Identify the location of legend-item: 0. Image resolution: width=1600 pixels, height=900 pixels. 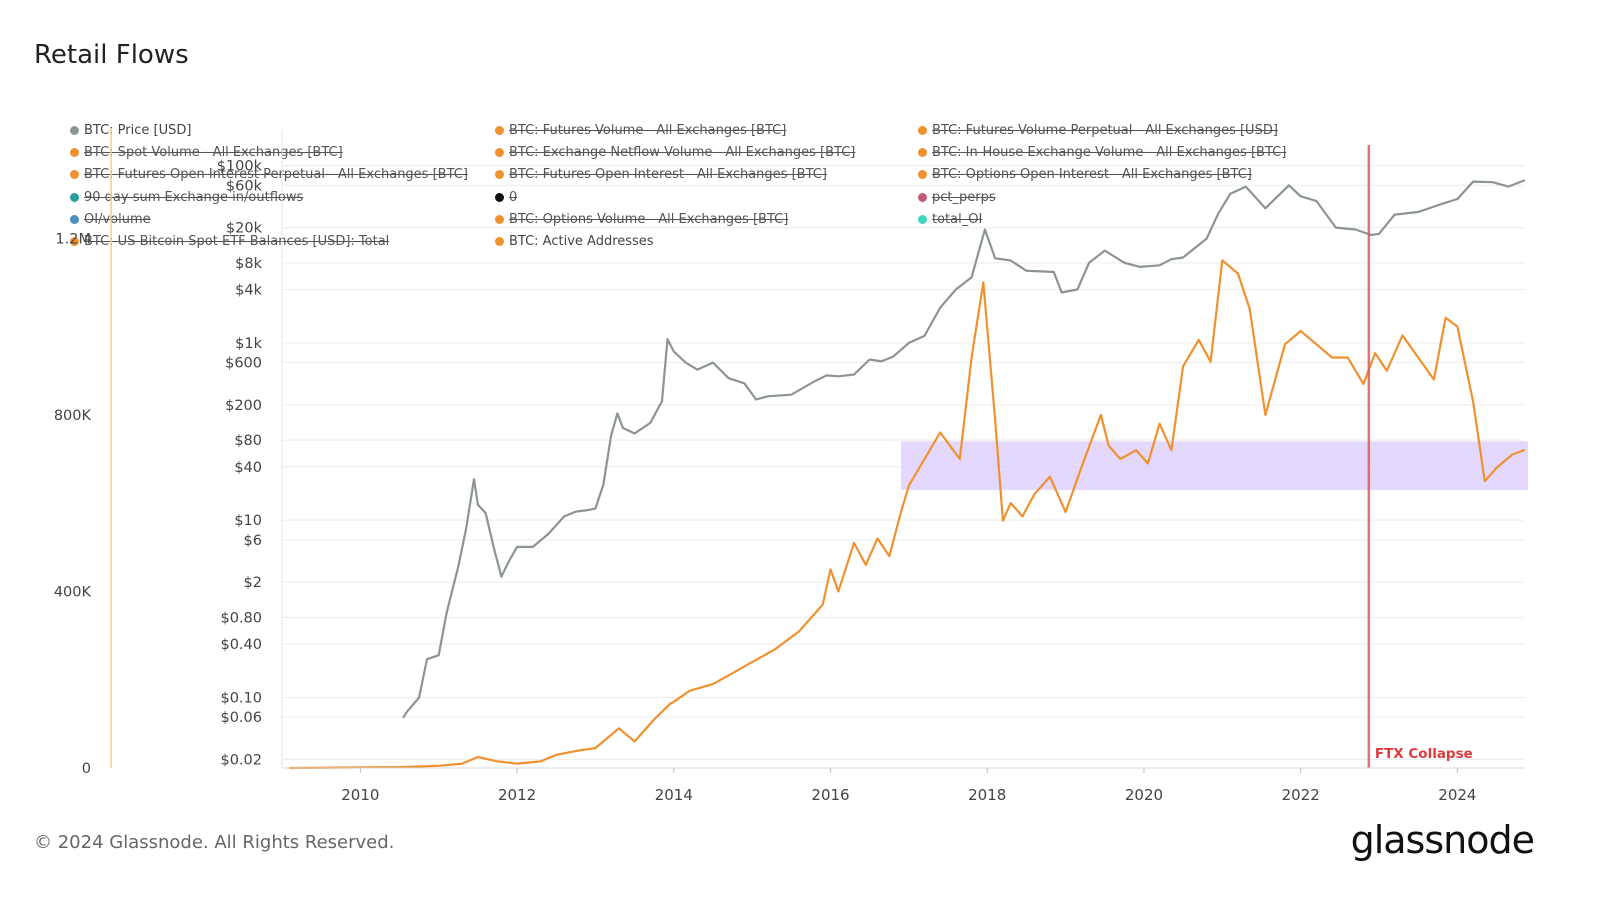
(506, 197).